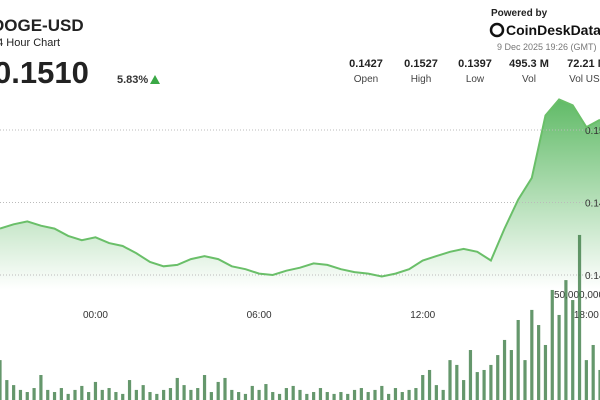  Describe the element at coordinates (592, 276) in the screenshot. I see `y-tick-label: 0.14` at that location.